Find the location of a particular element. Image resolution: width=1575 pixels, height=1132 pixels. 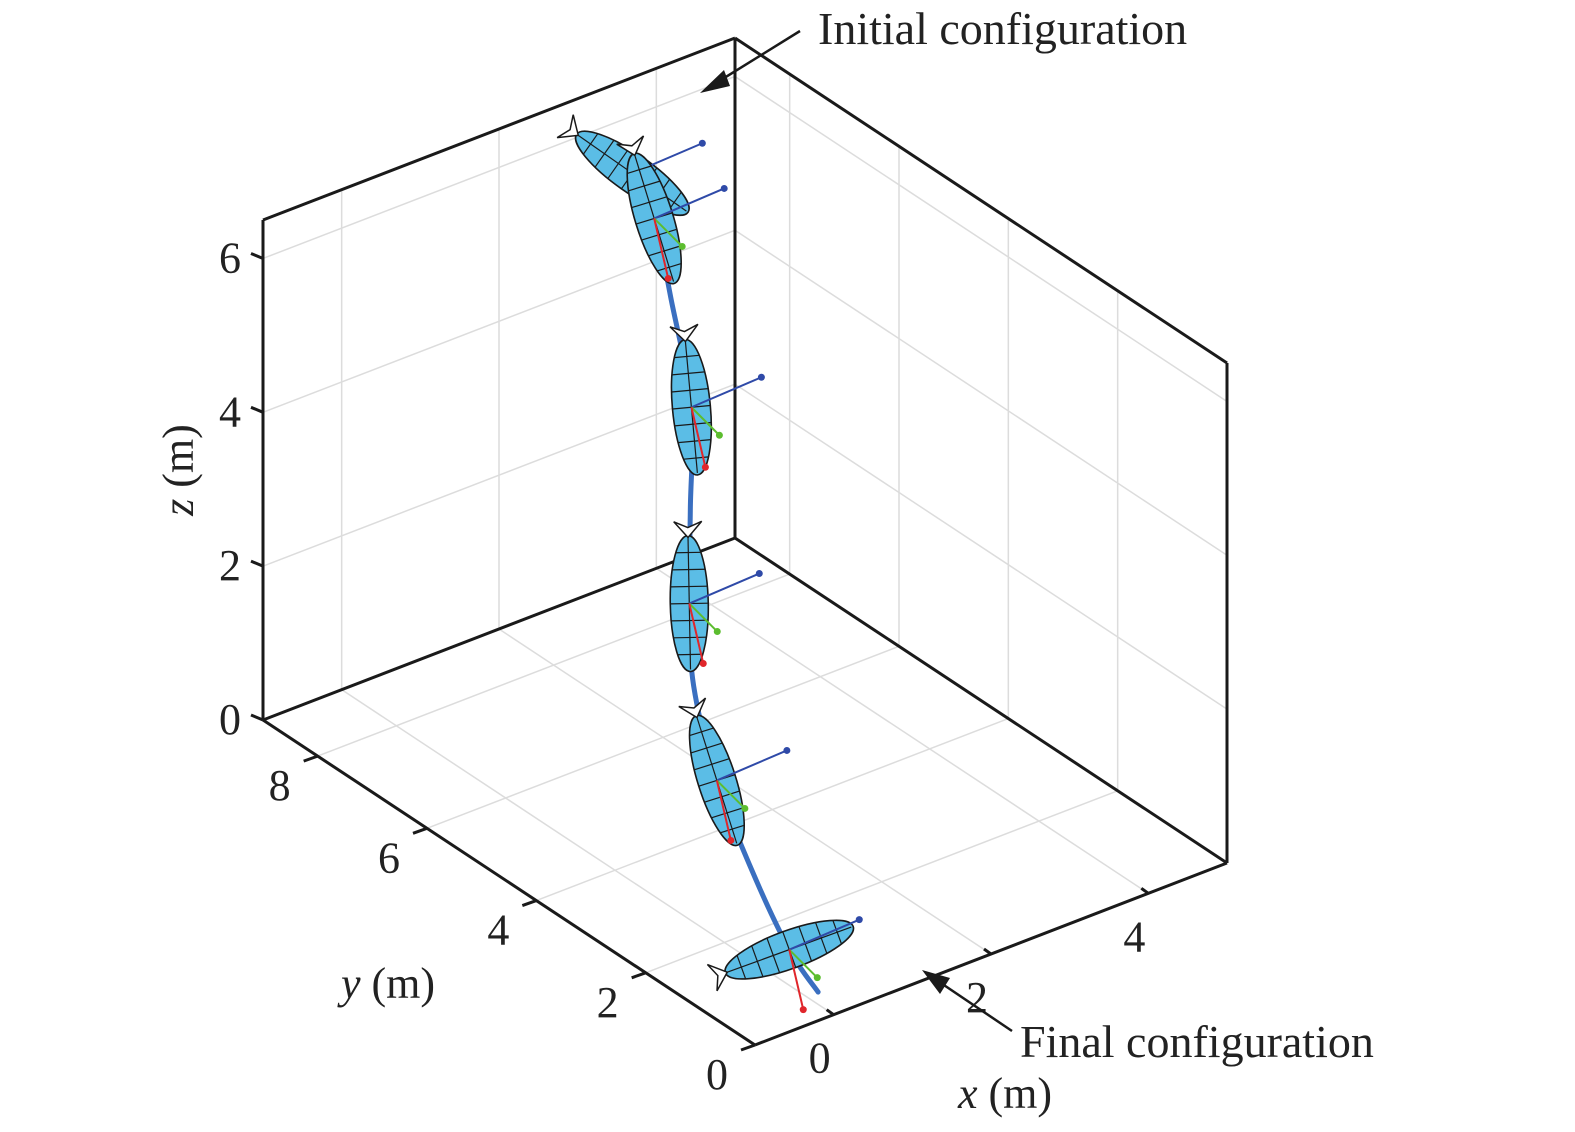

final-configuration-annotation: Final configuration is located at coordinates (1197, 1041).